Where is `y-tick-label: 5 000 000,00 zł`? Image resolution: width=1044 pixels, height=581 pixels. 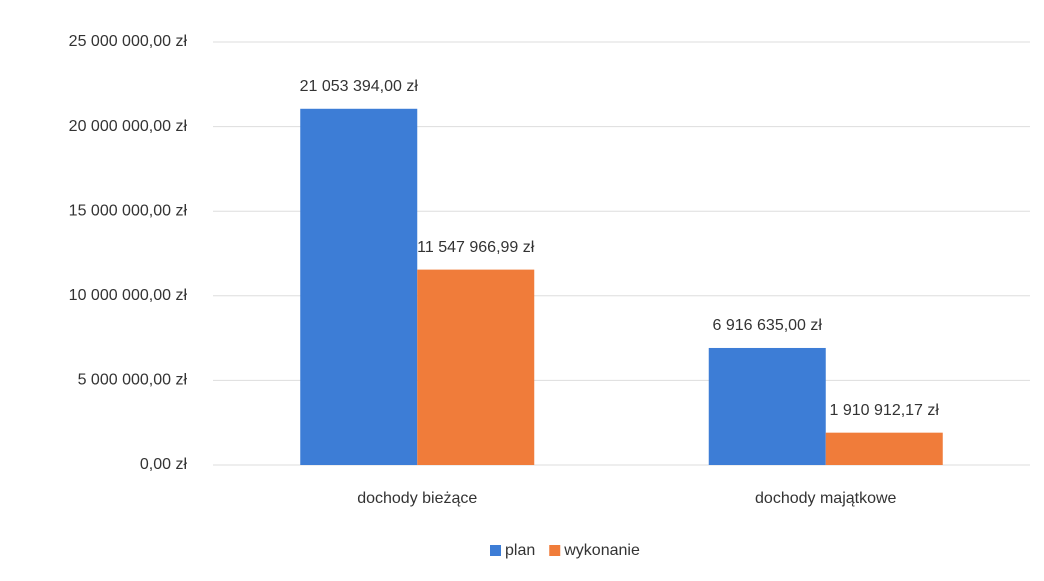
y-tick-label: 5 000 000,00 zł is located at coordinates (133, 380).